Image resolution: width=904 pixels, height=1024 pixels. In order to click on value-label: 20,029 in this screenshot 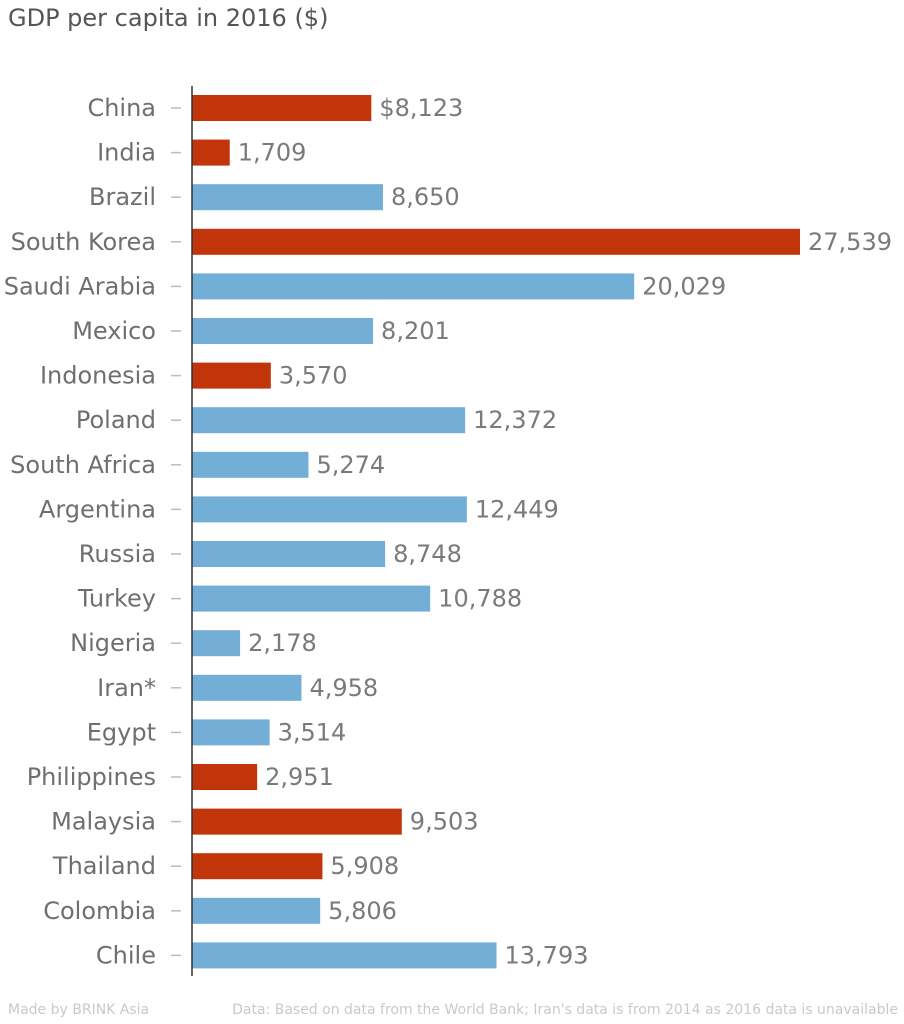, I will do `click(684, 286)`.